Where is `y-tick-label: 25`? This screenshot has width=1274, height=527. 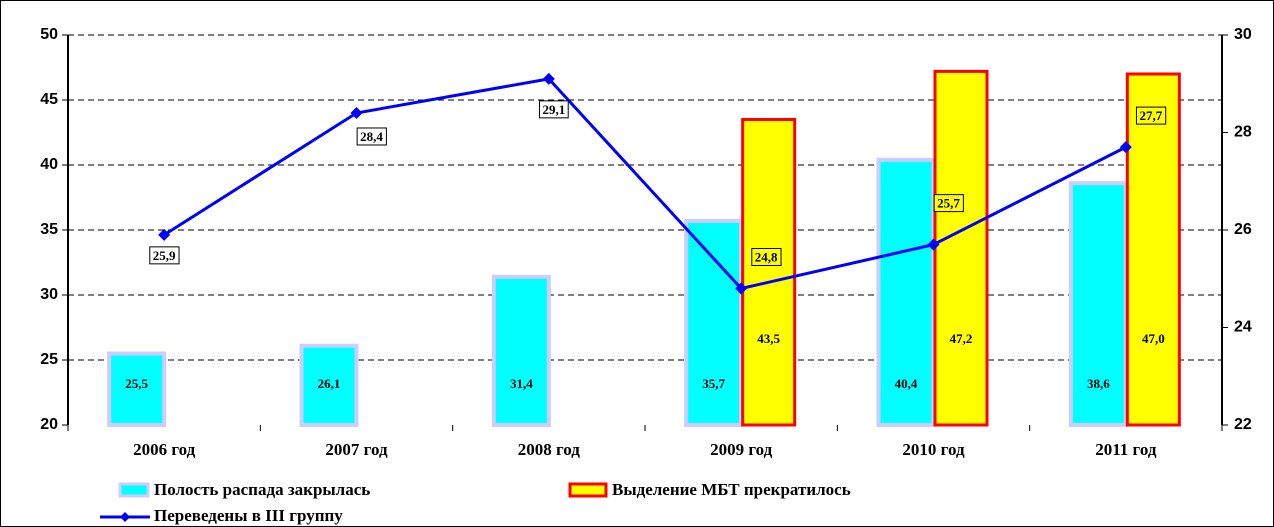 y-tick-label: 25 is located at coordinates (49, 359).